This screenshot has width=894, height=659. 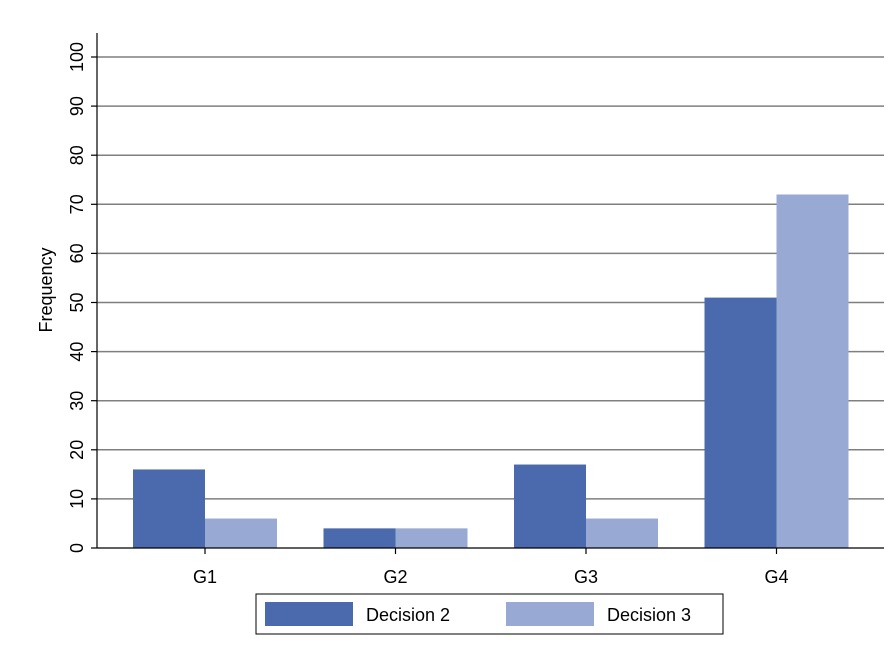 I want to click on y-tick-label: 60, so click(x=77, y=253).